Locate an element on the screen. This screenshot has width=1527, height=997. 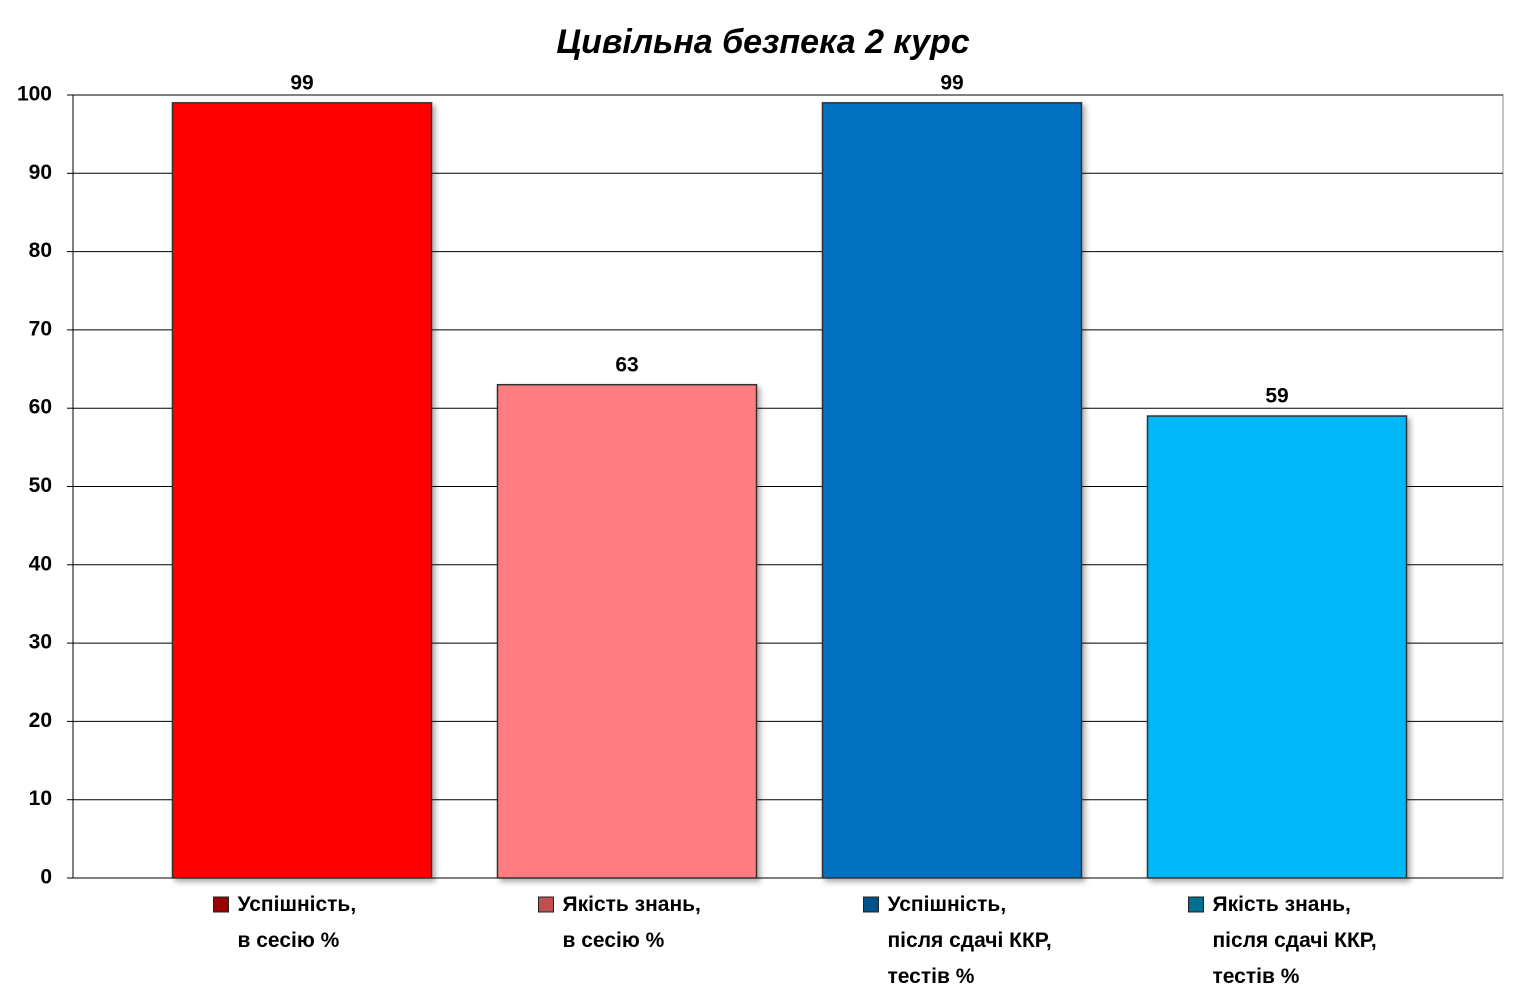
y-tick-label: 70 is located at coordinates (40, 328).